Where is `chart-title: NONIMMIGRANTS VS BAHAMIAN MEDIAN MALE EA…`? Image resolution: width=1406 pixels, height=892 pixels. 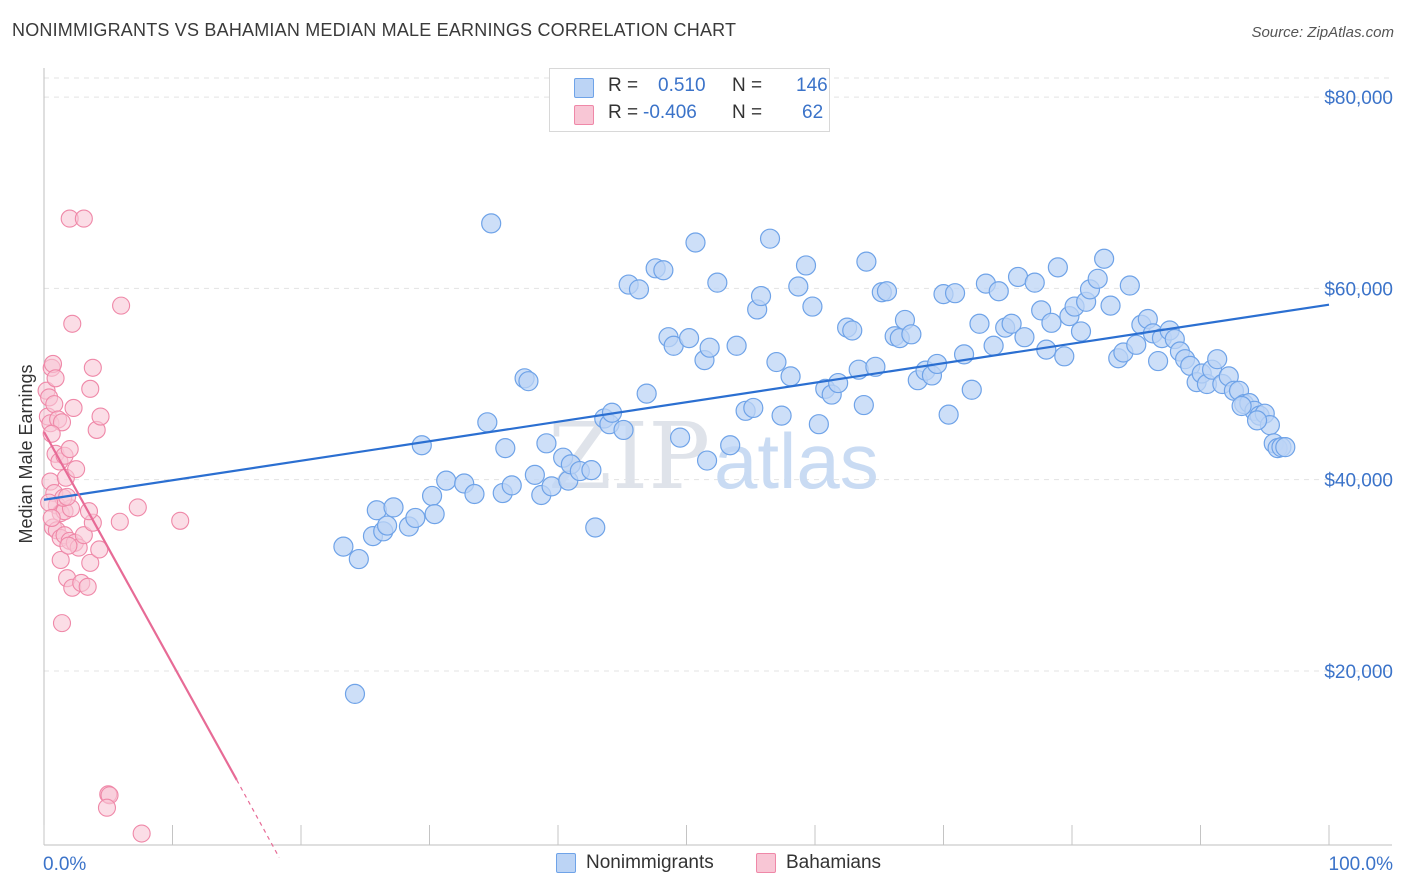
chart-title: NONIMMIGRANTS VS BAHAMIAN MEDIAN MALE EA… is located at coordinates (374, 30).